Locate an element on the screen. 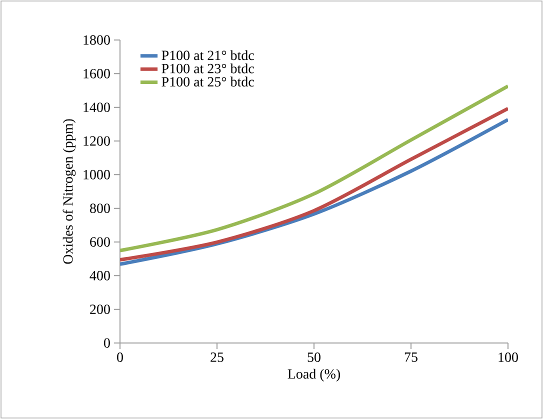 This screenshot has width=543, height=419. y-tick-label: 1400 is located at coordinates (97, 107).